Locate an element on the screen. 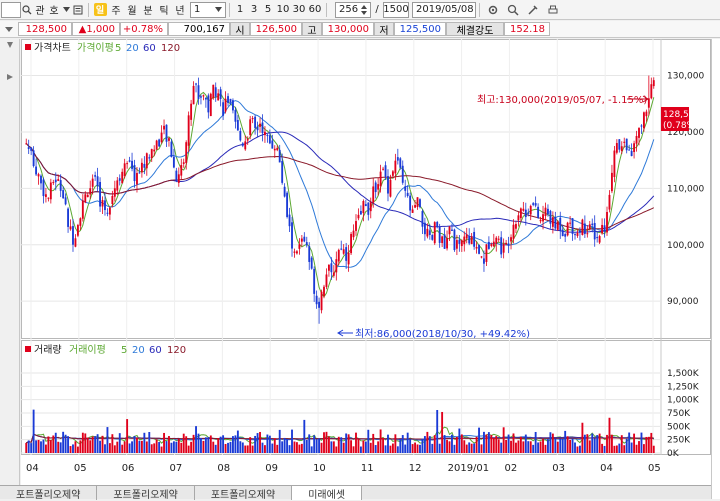 The width and height of the screenshot is (720, 501). period-year-button: 년 is located at coordinates (180, 11).